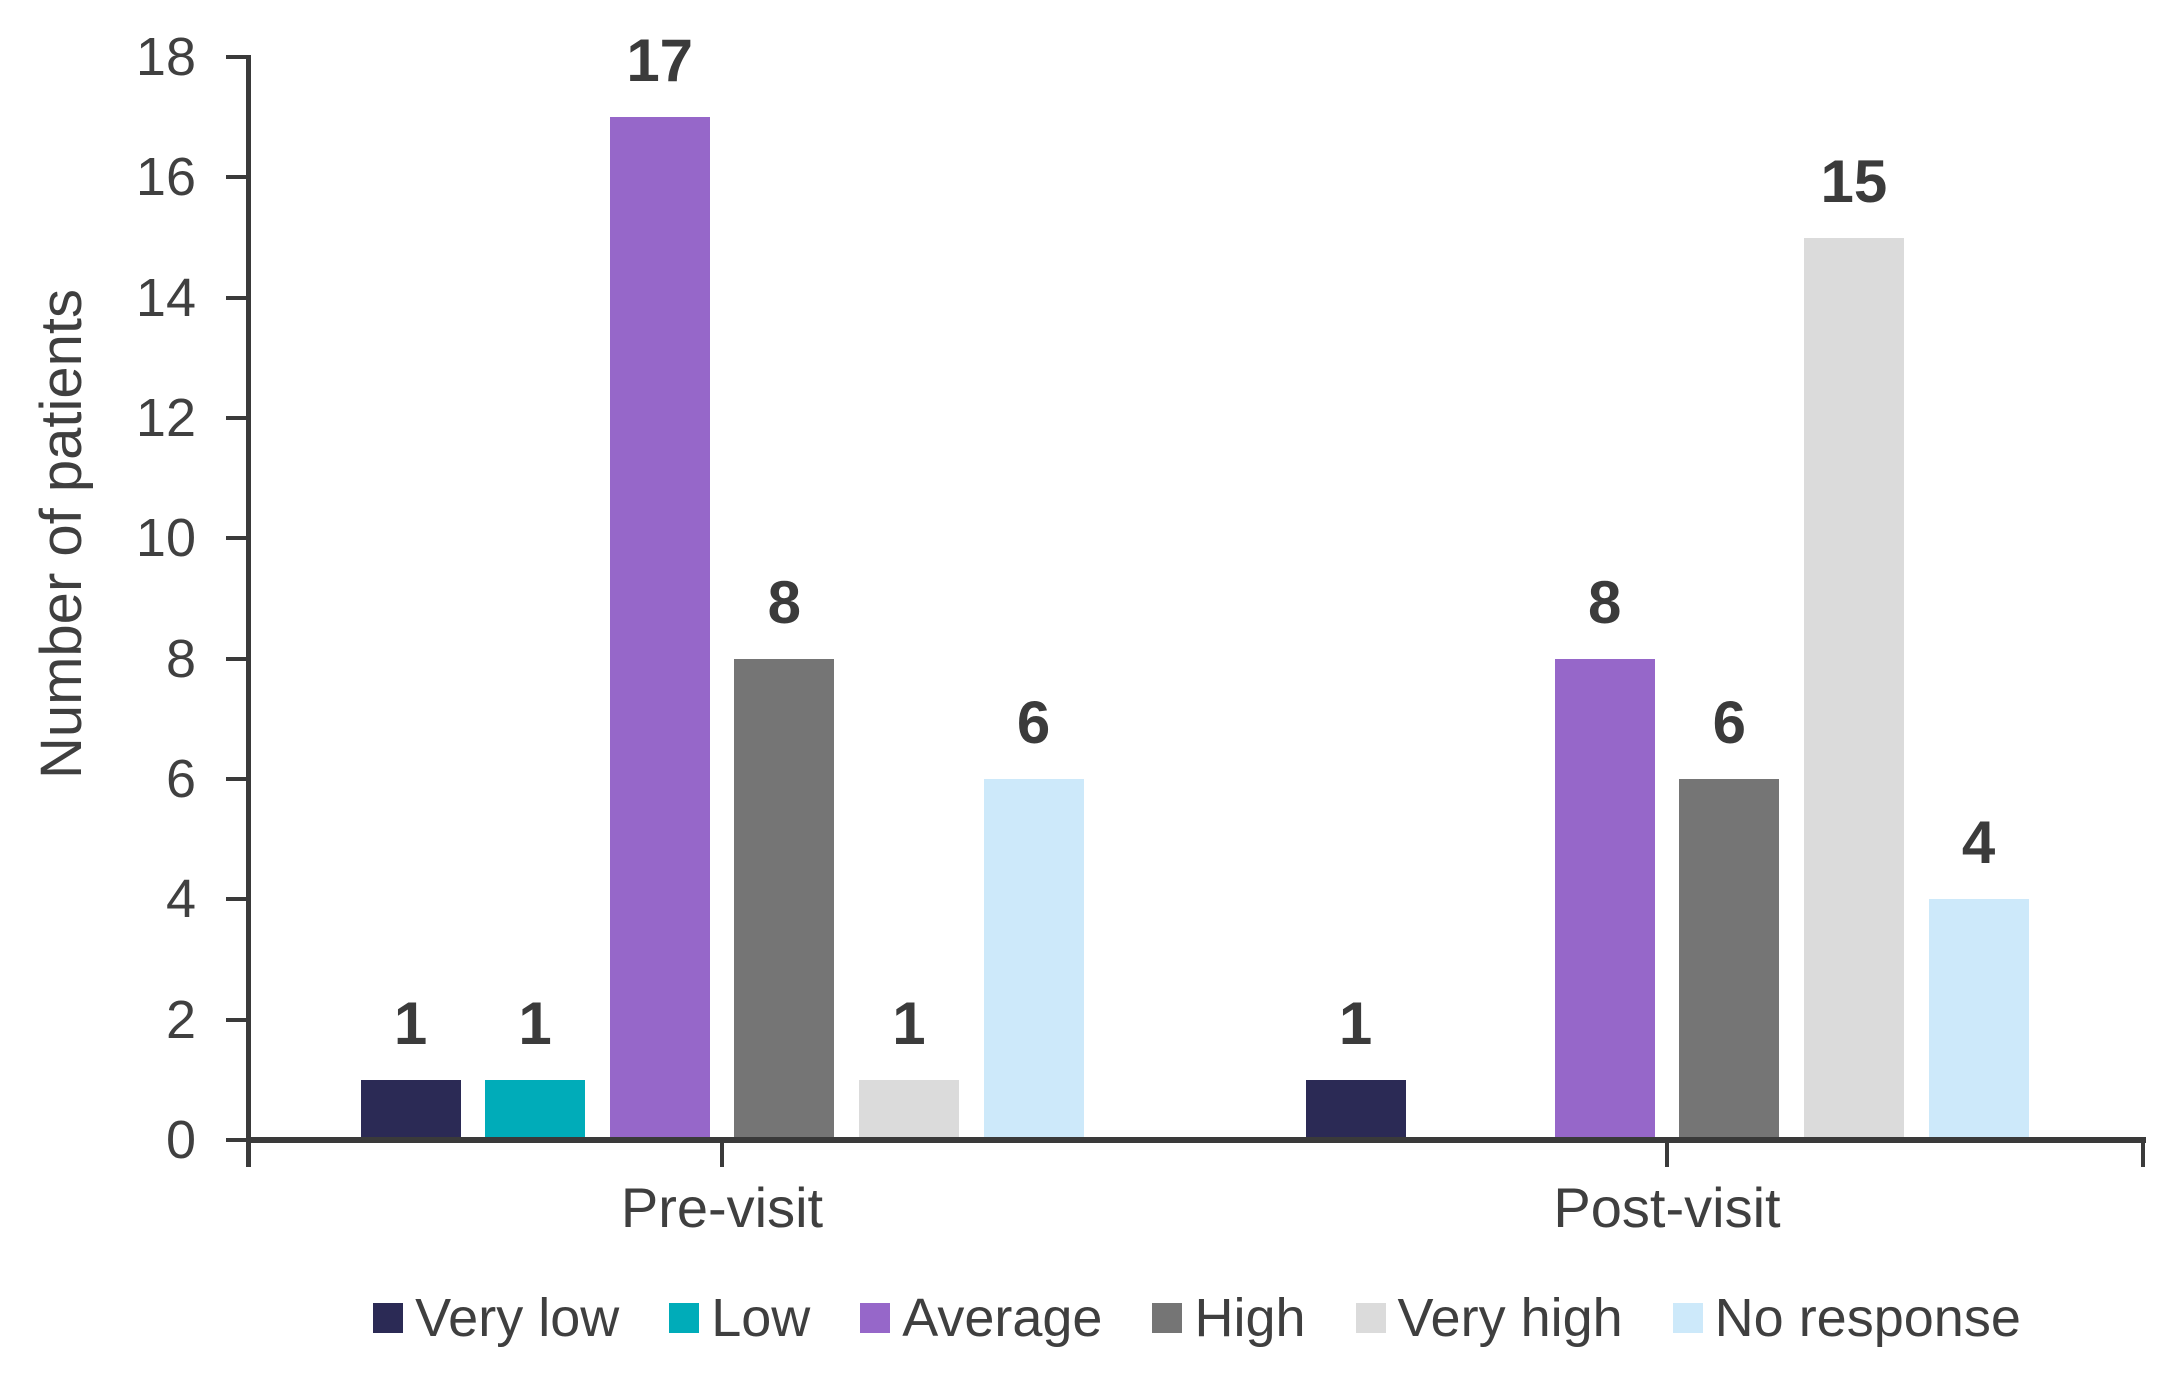  Describe the element at coordinates (1370, 1318) in the screenshot. I see `legend-swatch-very-high` at that location.